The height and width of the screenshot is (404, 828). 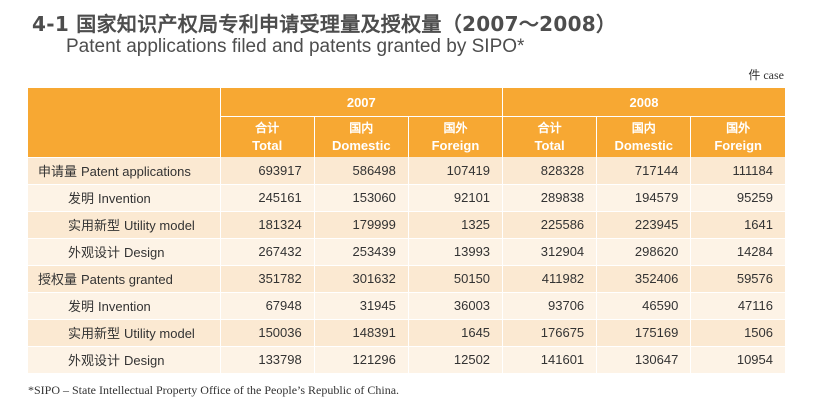 What do you see at coordinates (267, 306) in the screenshot?
I see `table-cell: 67948` at bounding box center [267, 306].